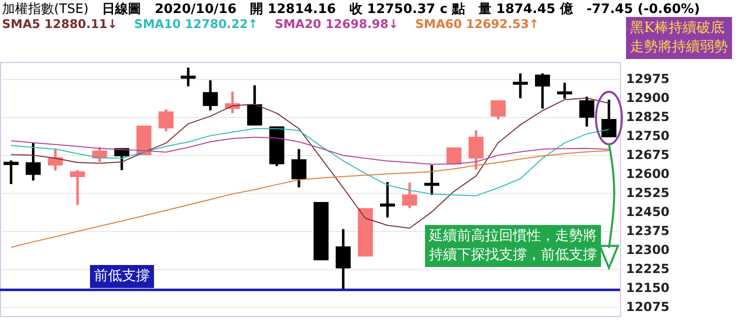 The height and width of the screenshot is (323, 740). What do you see at coordinates (310, 150) in the screenshot?
I see `line-series` at bounding box center [310, 150].